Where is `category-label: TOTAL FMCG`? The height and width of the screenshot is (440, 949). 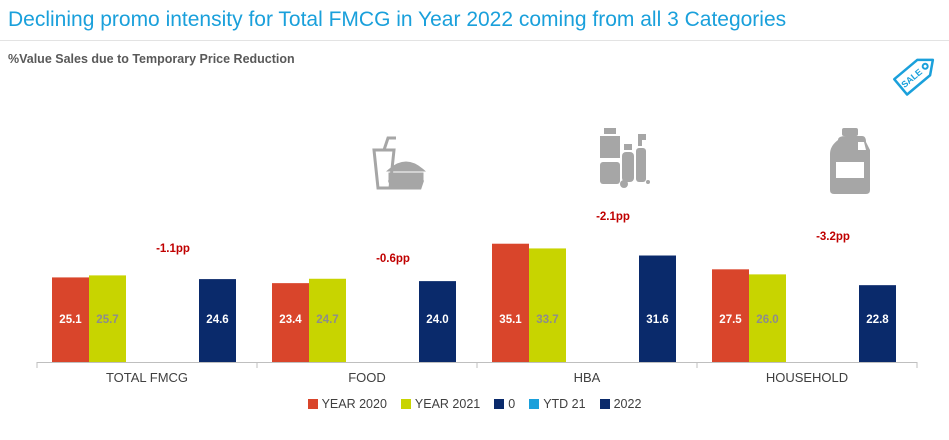 category-label: TOTAL FMCG is located at coordinates (147, 377).